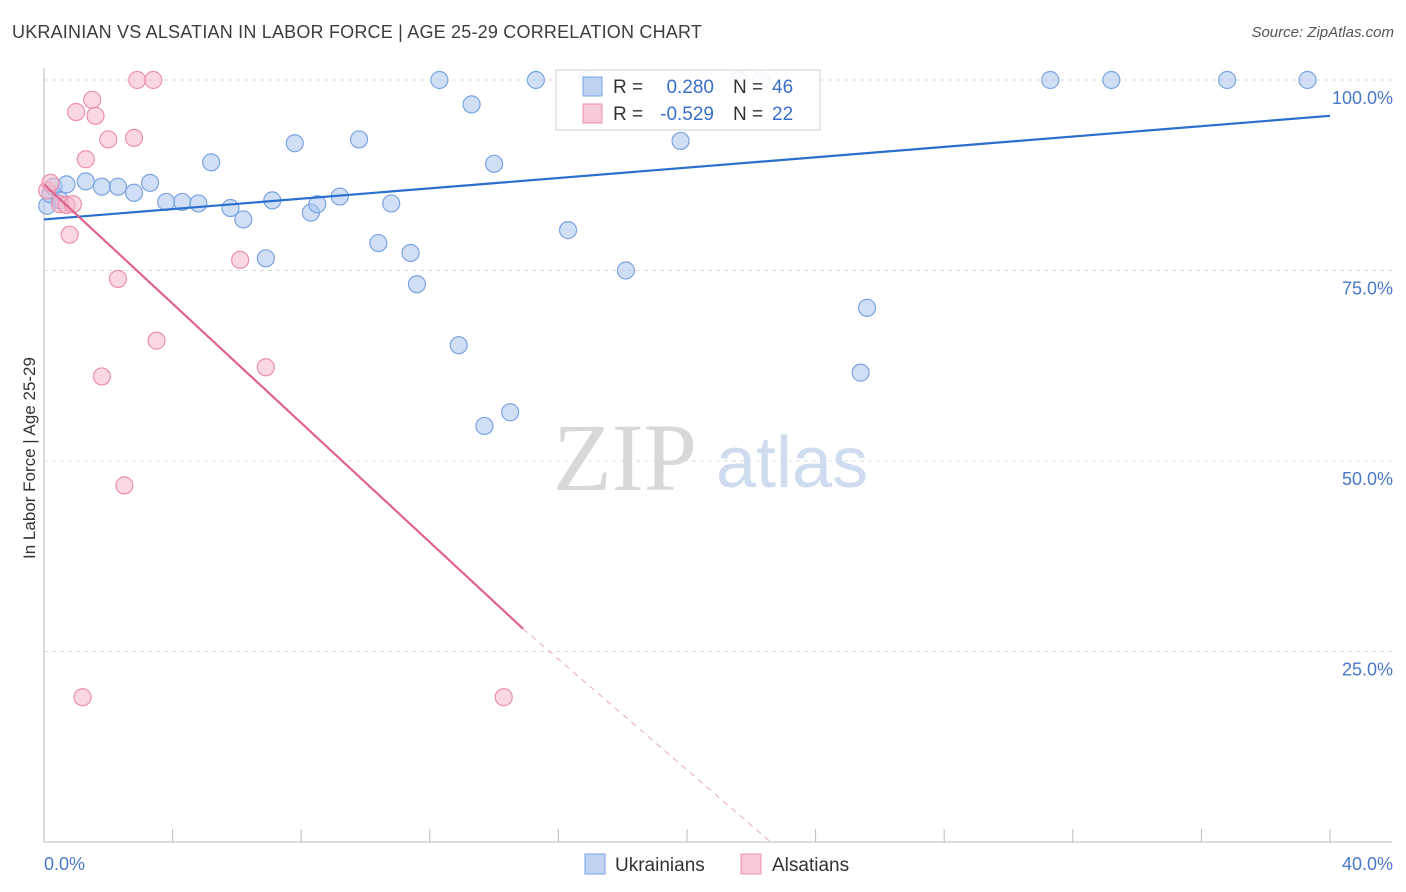 Image resolution: width=1406 pixels, height=892 pixels. Describe the element at coordinates (646, 735) in the screenshot. I see `alsatians-trend-extension` at that location.